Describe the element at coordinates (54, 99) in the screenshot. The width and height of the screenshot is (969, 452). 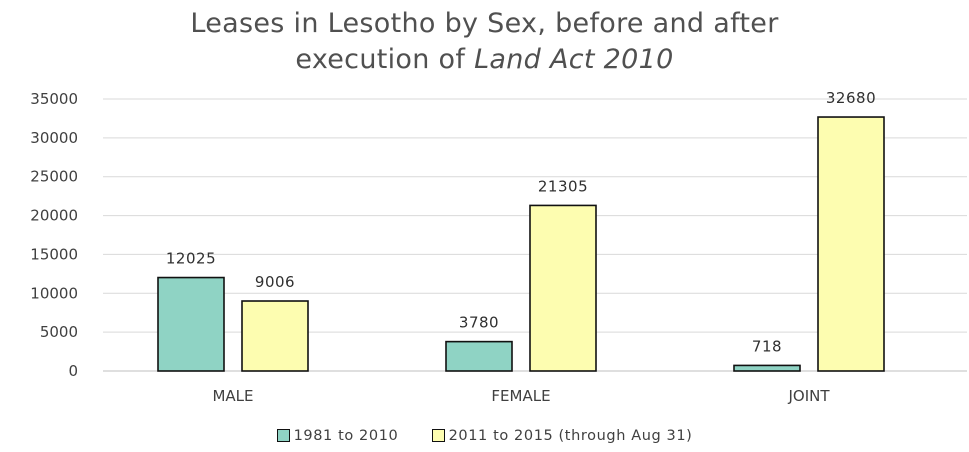
I see `y-tick-label: 35000` at that location.